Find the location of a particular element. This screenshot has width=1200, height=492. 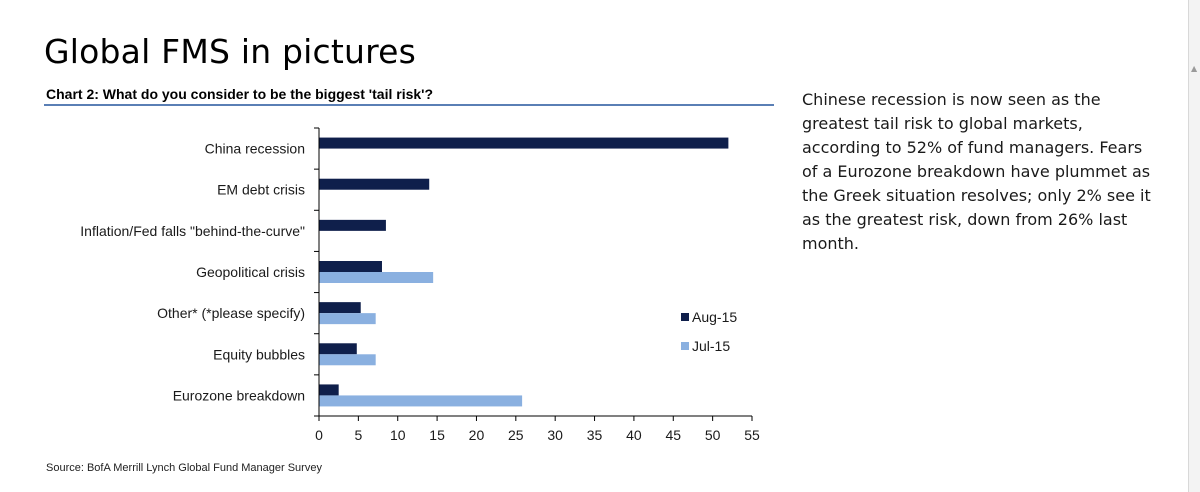

x-tick-label: 5 is located at coordinates (358, 435).